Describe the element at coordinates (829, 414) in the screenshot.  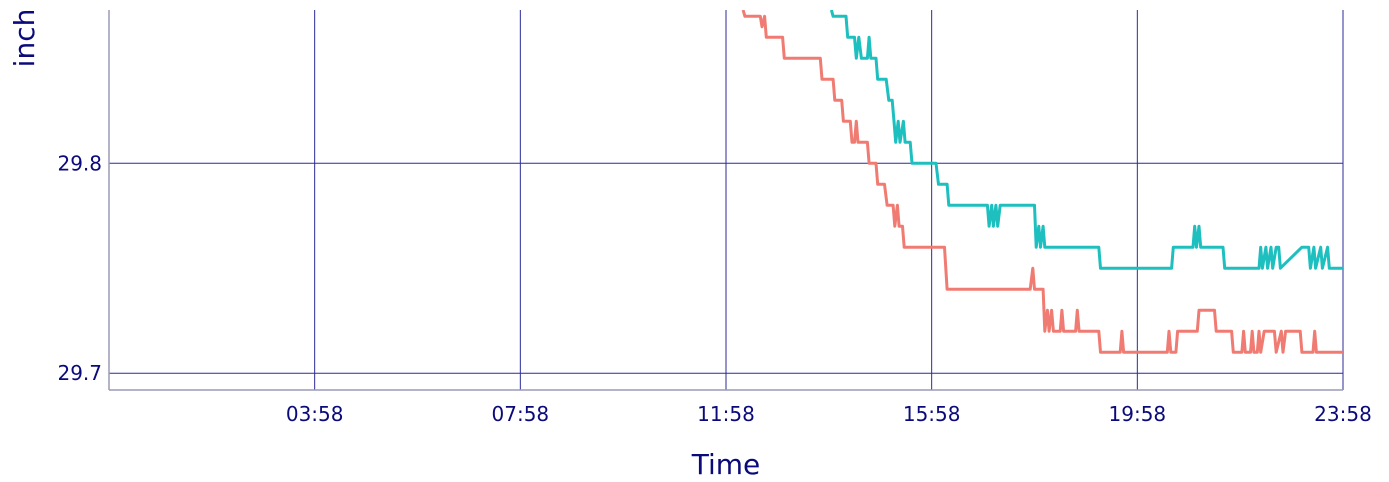
I see `x-tick-labels: 03:58 07:58 11:58 15:58 19:58 23:58` at that location.